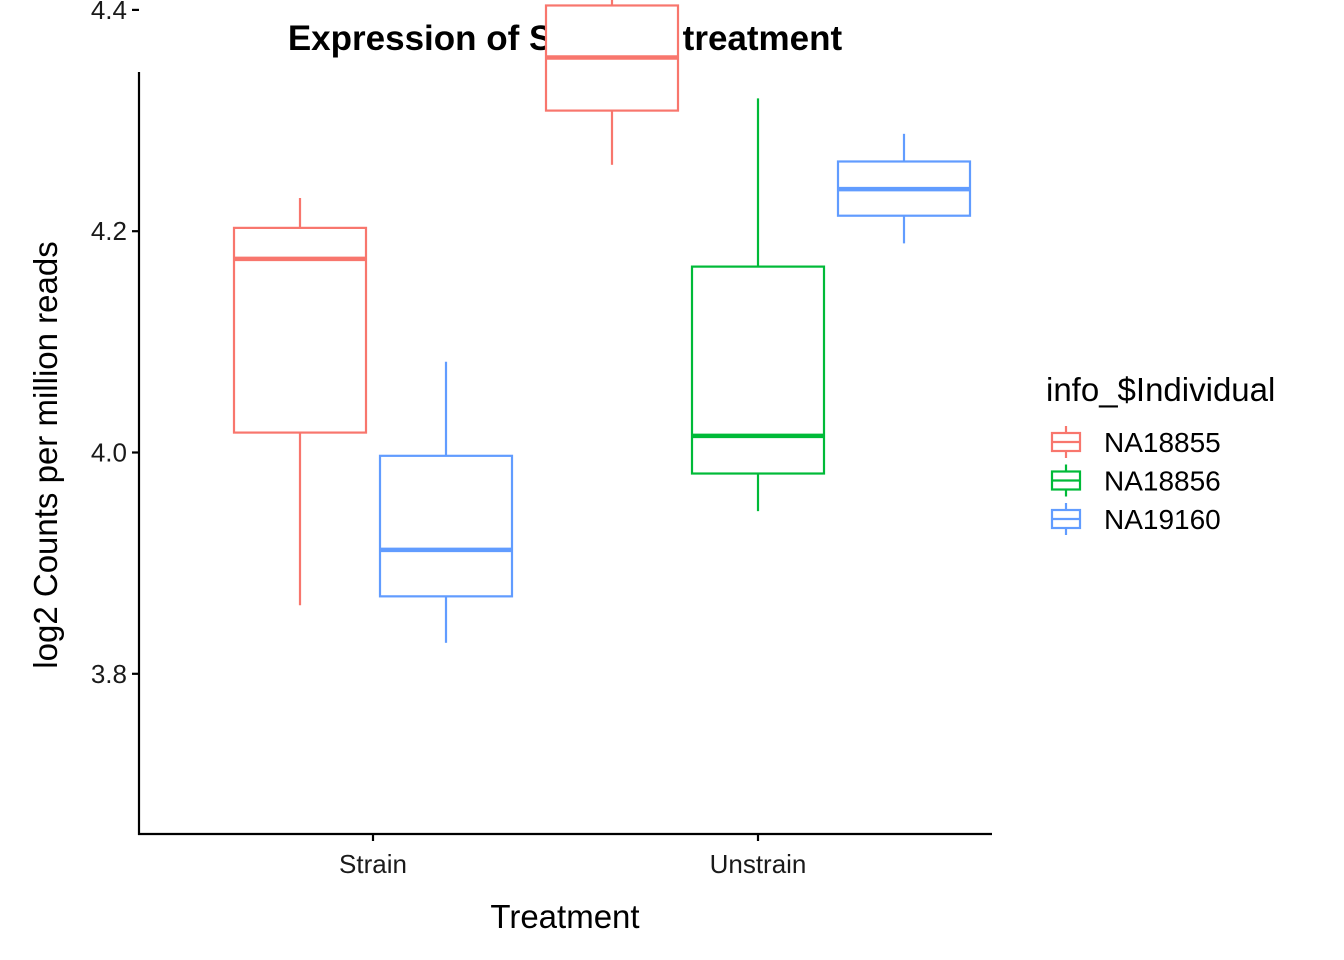 This screenshot has width=1344, height=960. Describe the element at coordinates (1160, 389) in the screenshot. I see `legend-title: info_$Individual` at that location.